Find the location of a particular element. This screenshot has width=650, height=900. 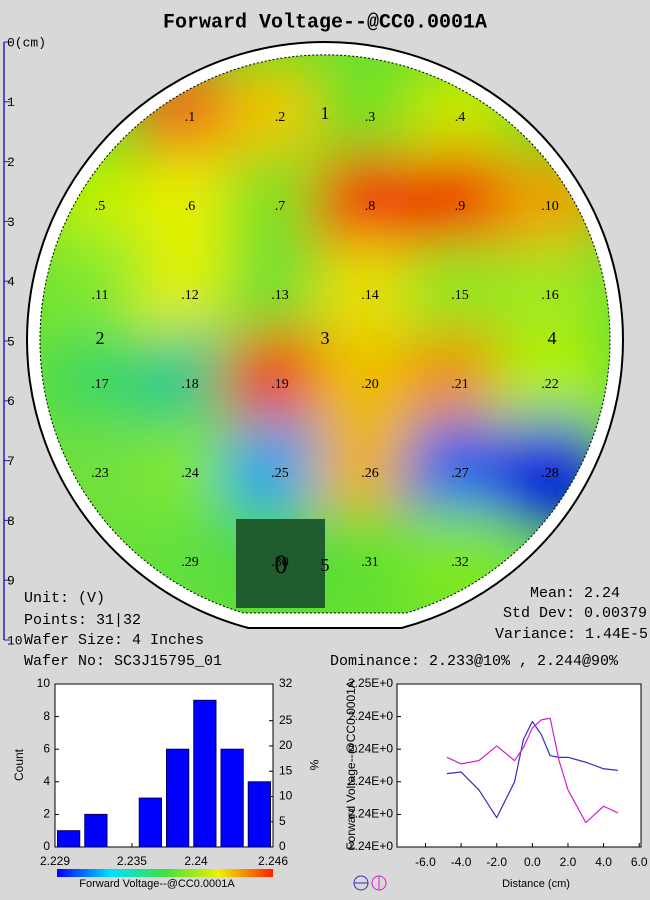

point-label: .31 is located at coordinates (370, 562).